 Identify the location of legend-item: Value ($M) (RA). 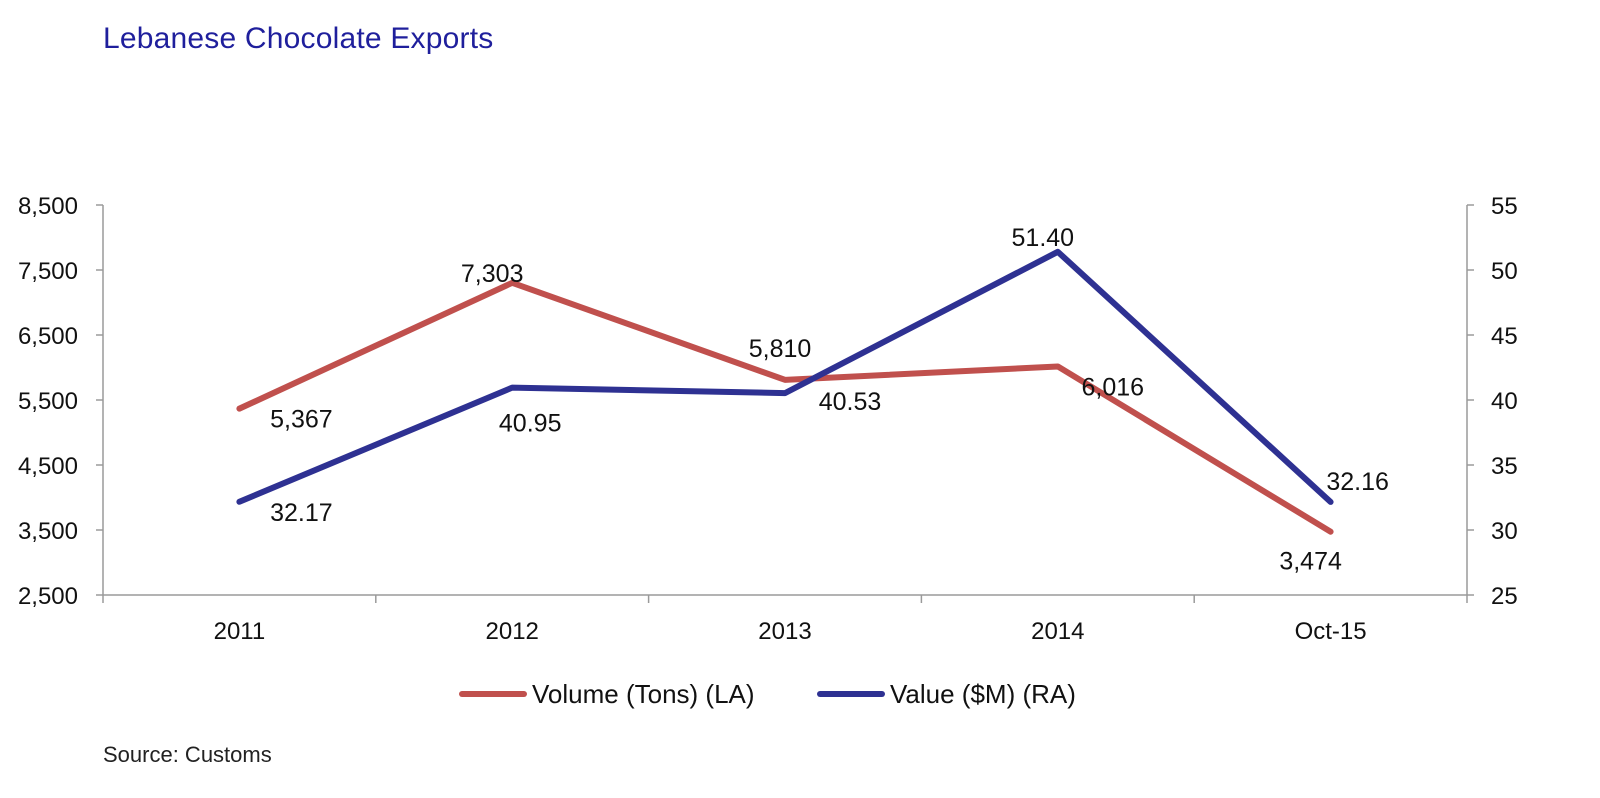
(946, 694).